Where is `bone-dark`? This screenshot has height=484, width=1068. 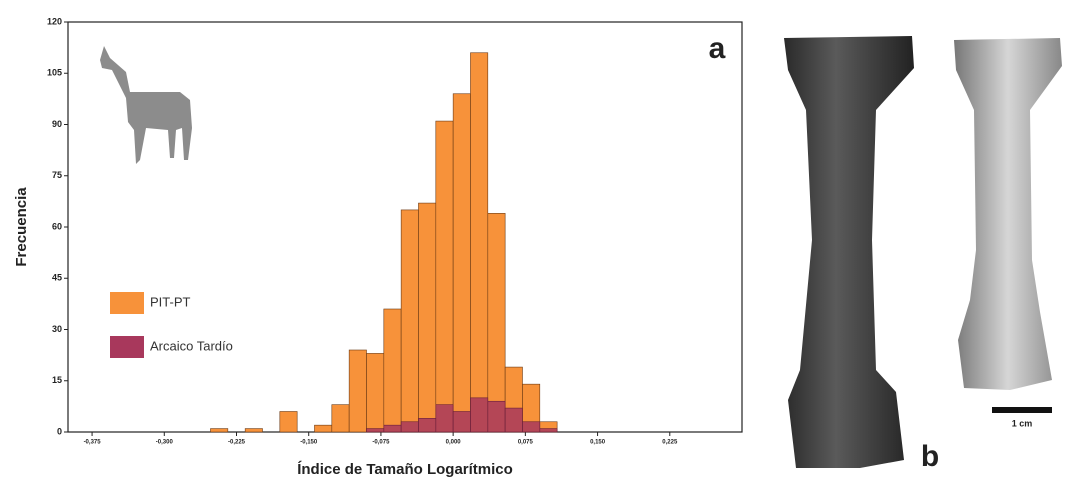 bone-dark is located at coordinates (849, 252).